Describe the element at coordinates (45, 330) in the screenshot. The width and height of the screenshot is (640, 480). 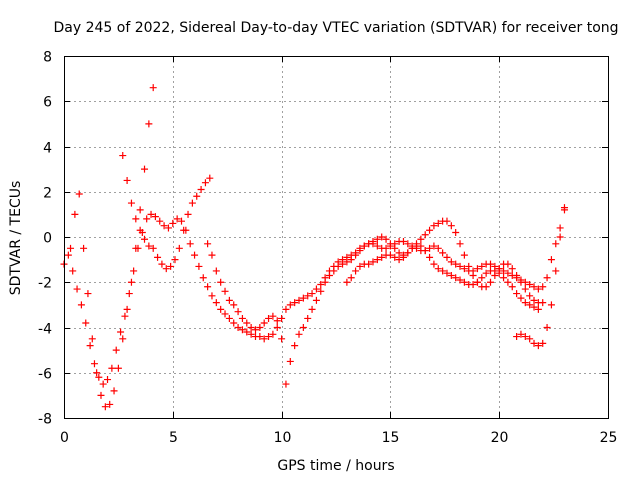
I see `y-tick-label: -4` at that location.